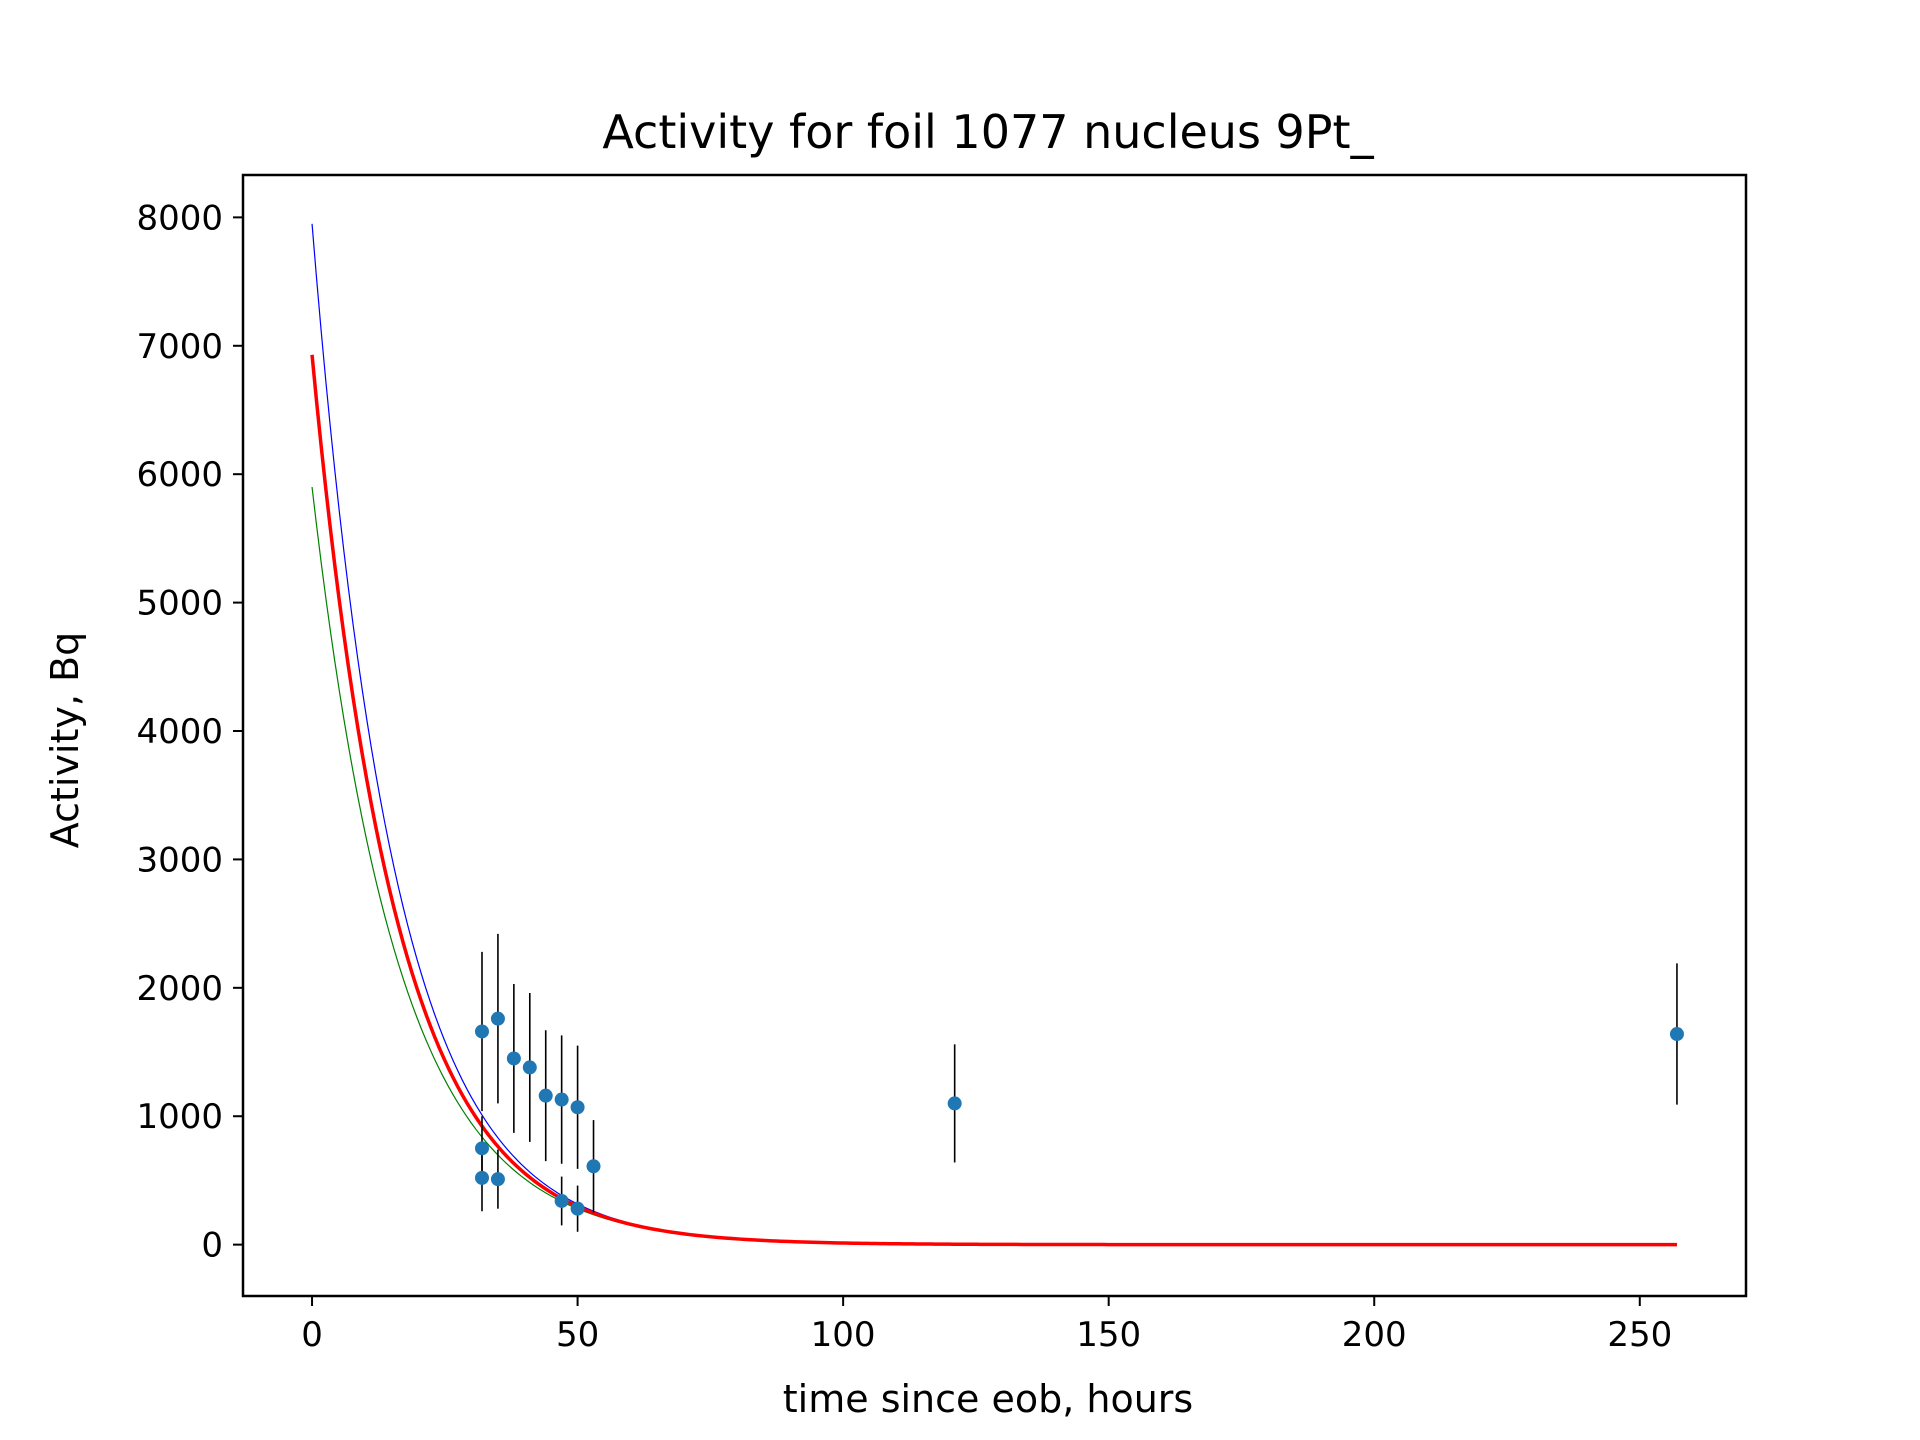 The width and height of the screenshot is (1920, 1440). I want to click on x-tick-label: 250, so click(1639, 1335).